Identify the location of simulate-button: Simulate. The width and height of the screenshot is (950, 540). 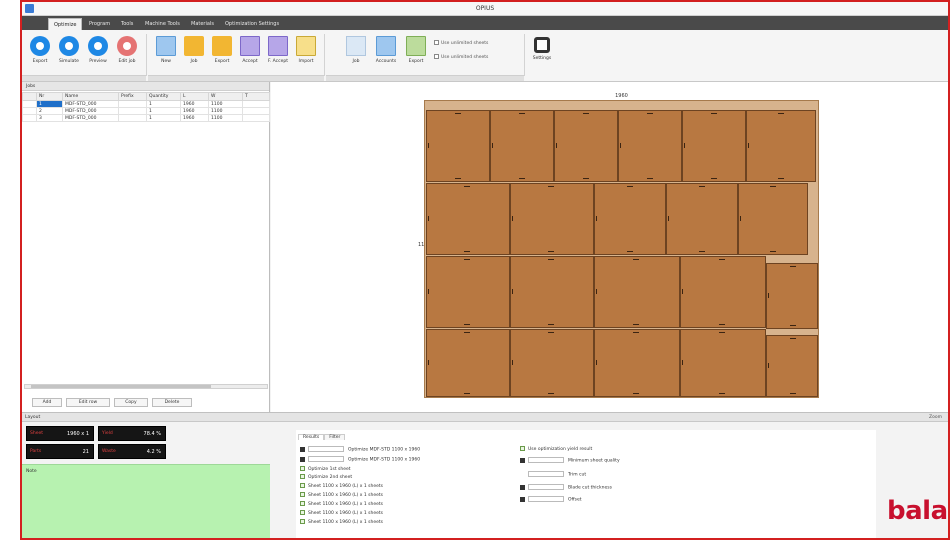
(69, 55).